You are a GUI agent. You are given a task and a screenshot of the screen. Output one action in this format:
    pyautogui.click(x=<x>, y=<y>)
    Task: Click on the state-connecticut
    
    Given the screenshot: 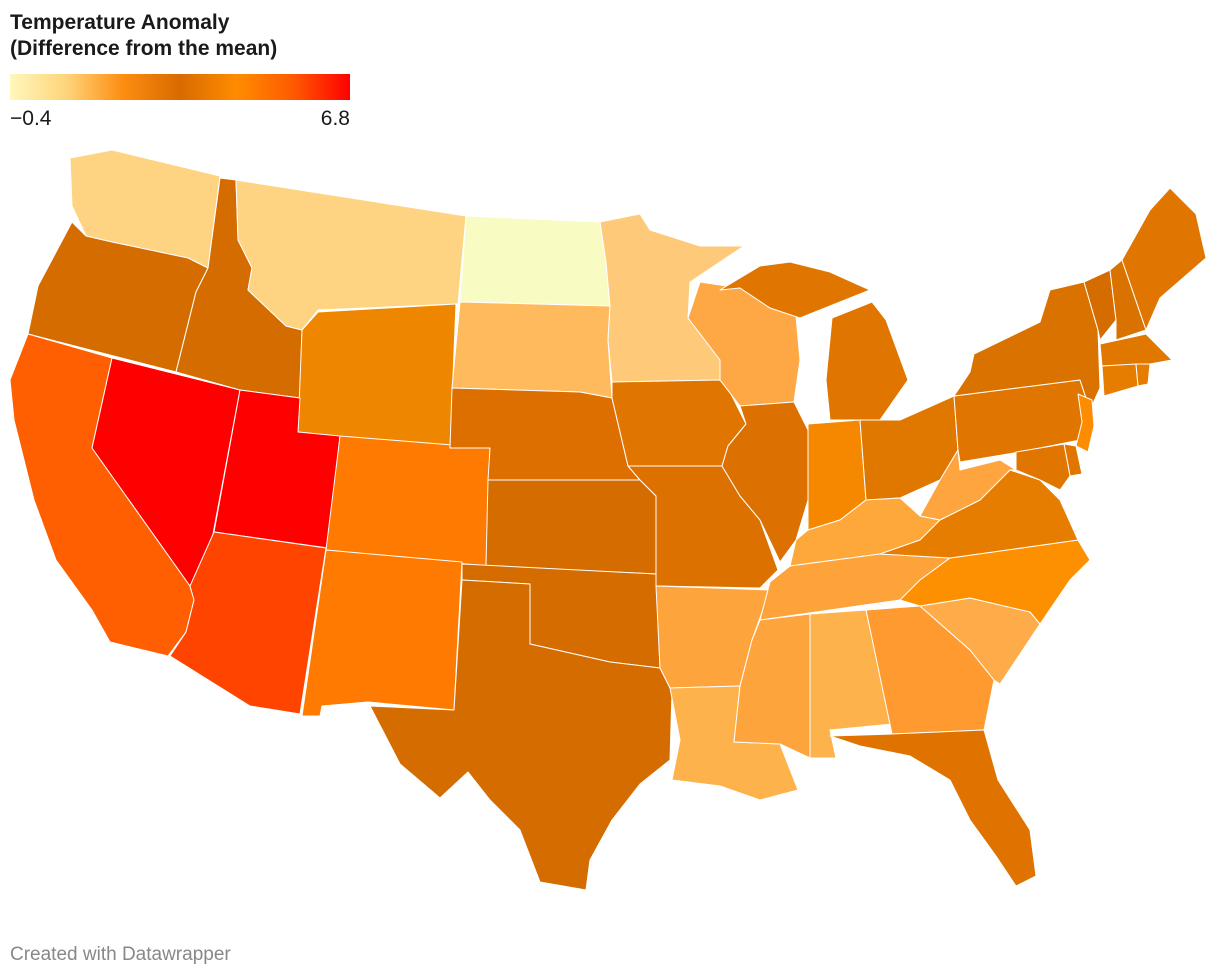 What is the action you would take?
    pyautogui.click(x=1120, y=380)
    